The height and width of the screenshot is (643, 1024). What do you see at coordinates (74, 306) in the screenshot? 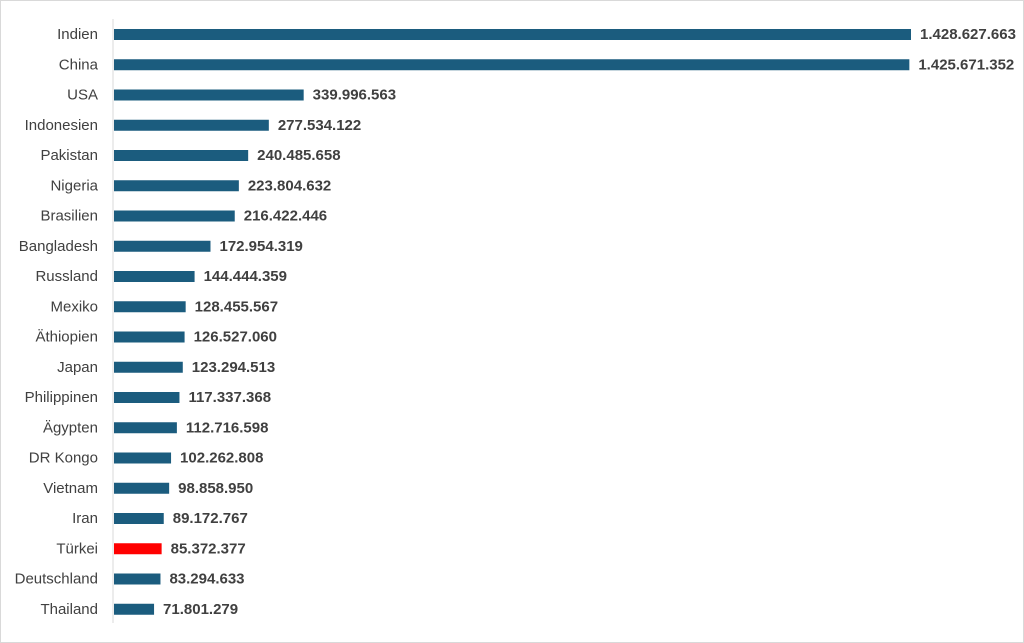
I see `category-label: Mexiko` at bounding box center [74, 306].